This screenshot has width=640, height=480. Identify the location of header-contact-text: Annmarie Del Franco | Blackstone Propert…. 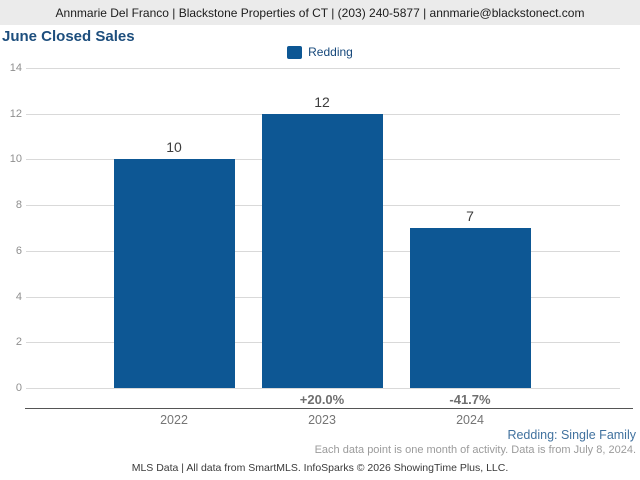
(320, 12).